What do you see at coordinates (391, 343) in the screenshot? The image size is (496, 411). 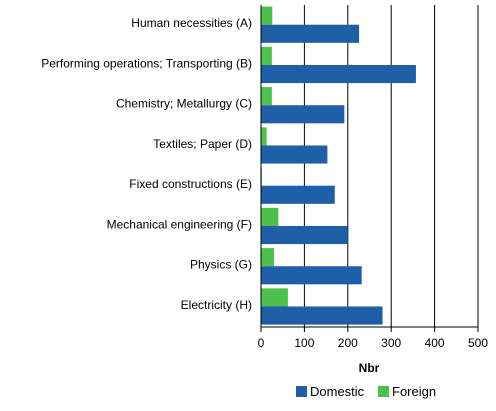 I see `x-tick-label-300: 300` at bounding box center [391, 343].